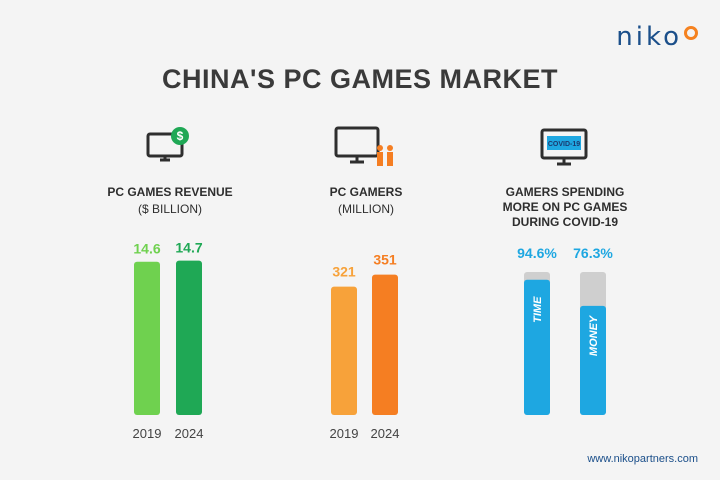  What do you see at coordinates (594, 335) in the screenshot?
I see `covid-category-label: MONEY` at bounding box center [594, 335].